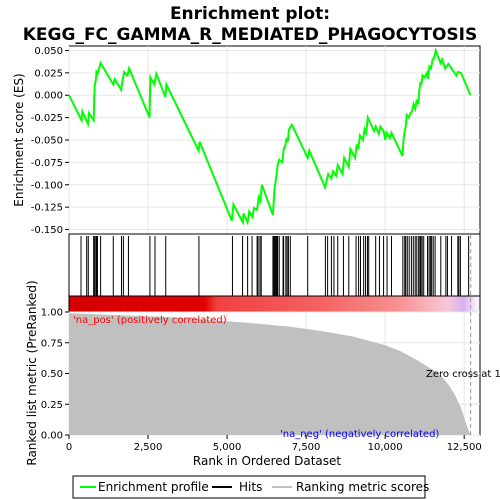  Describe the element at coordinates (52, 313) in the screenshot. I see `metric-y-tick-label: 1.00` at that location.